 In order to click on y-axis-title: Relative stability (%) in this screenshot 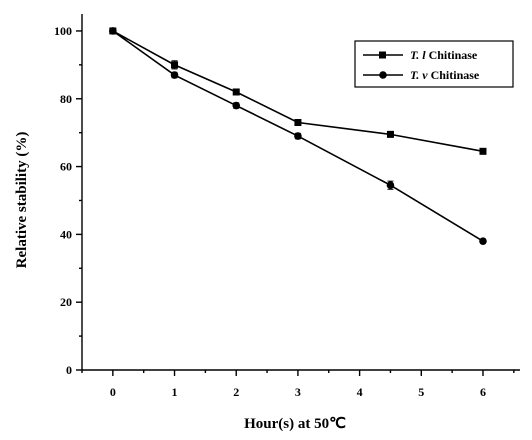, I will do `click(22, 200)`.